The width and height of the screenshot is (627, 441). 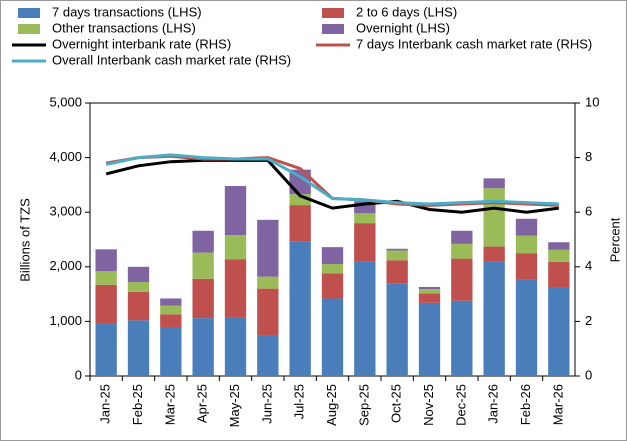 What do you see at coordinates (171, 59) in the screenshot?
I see `legend-label: Overall Interbank cash market rate (RHS)` at bounding box center [171, 59].